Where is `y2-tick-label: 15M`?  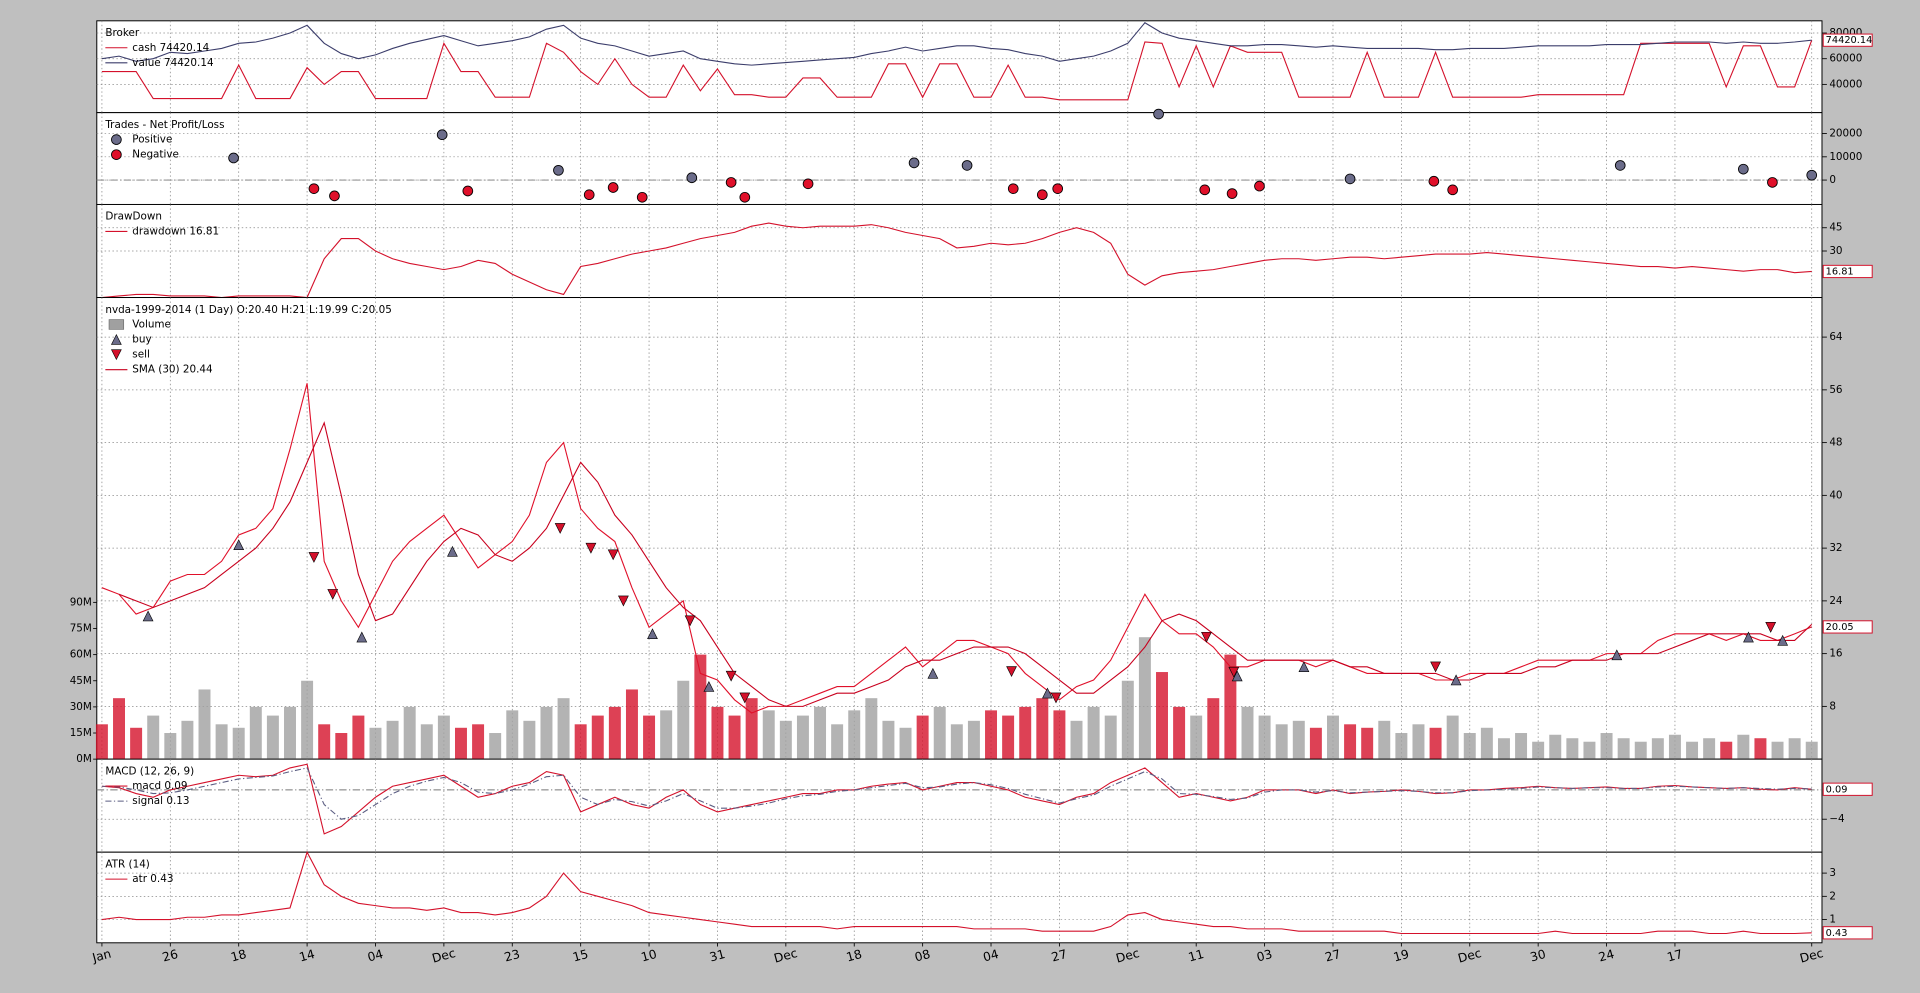
y2-tick-label: 15M is located at coordinates (81, 733).